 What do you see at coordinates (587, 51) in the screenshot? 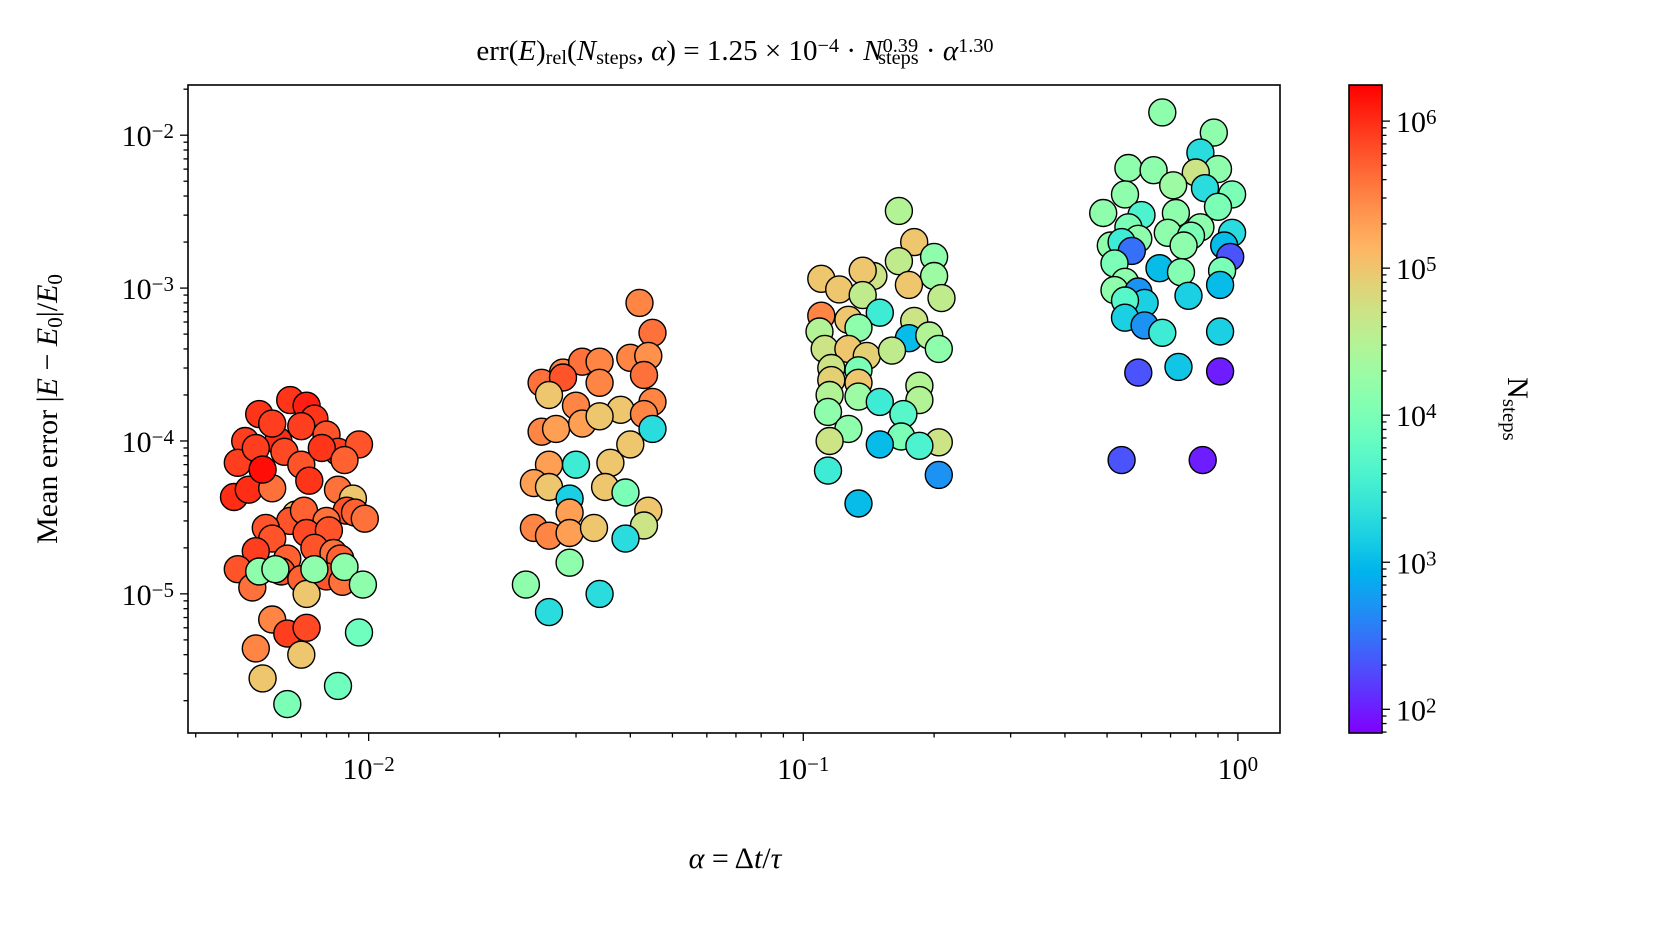
I see `text-segment: N` at bounding box center [587, 51].